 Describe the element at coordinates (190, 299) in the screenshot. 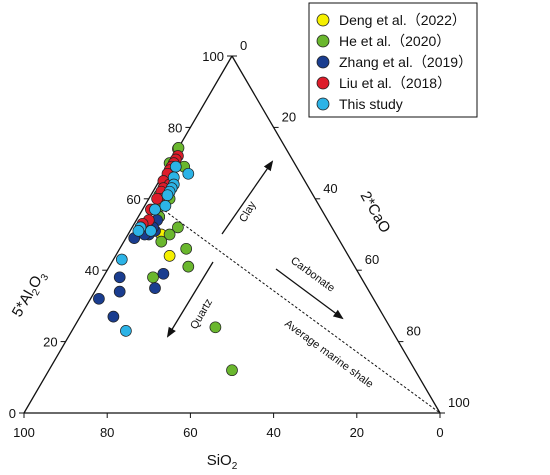

I see `quartz-arrow` at that location.